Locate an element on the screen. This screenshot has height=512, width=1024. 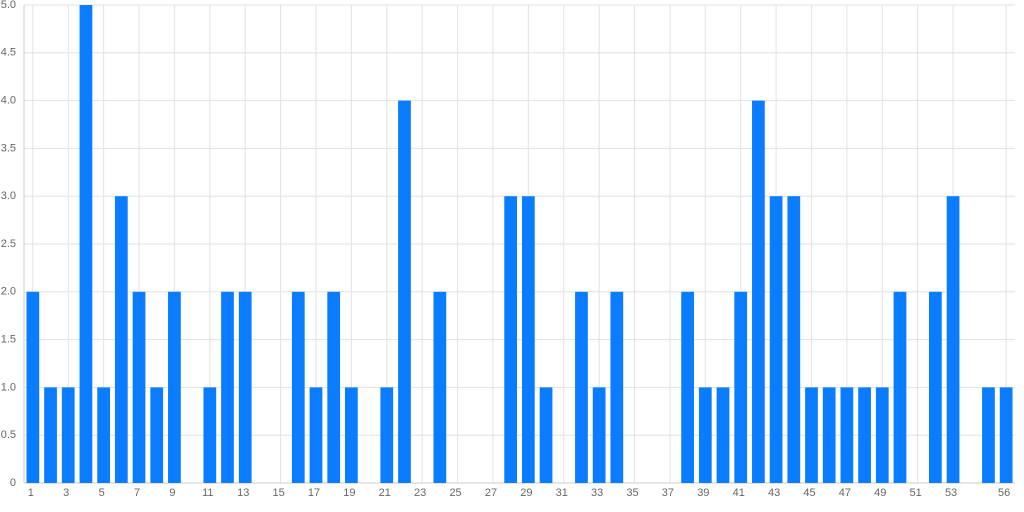
y-tick-label: 4.5 is located at coordinates (8, 53).